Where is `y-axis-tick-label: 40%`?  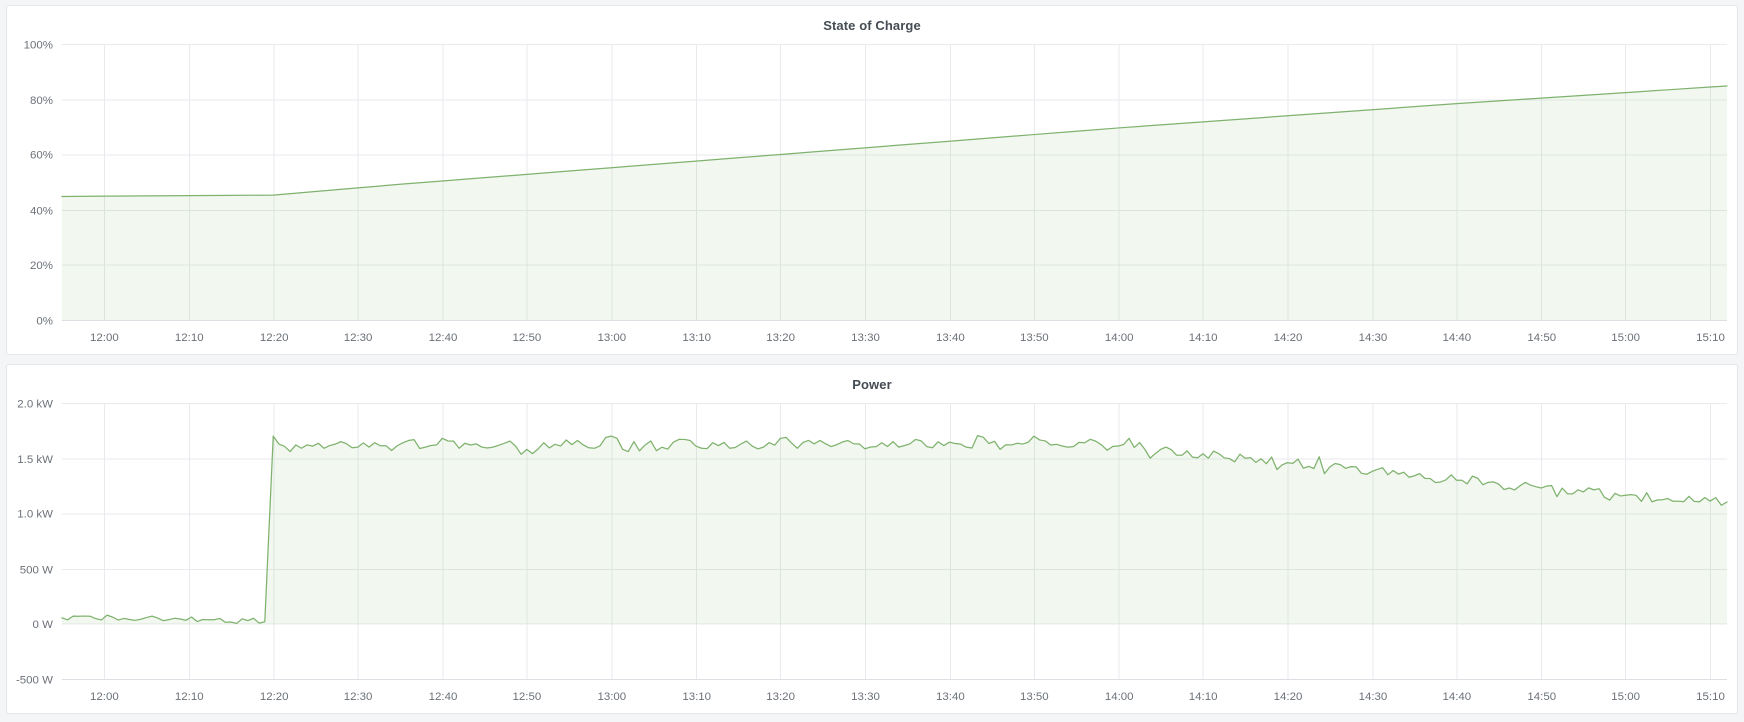 y-axis-tick-label: 40% is located at coordinates (41, 211).